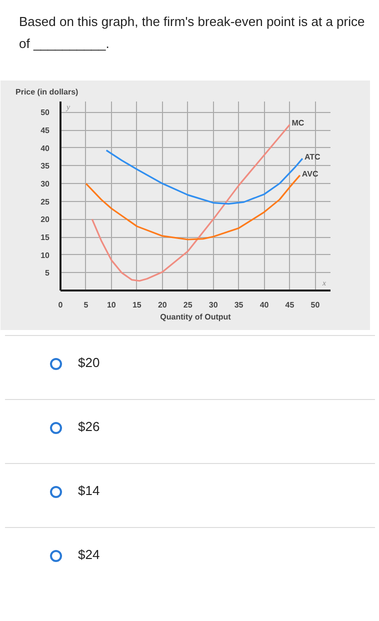 The image size is (379, 621). Describe the element at coordinates (47, 92) in the screenshot. I see `y-axis-title: Price (in dollars)` at that location.